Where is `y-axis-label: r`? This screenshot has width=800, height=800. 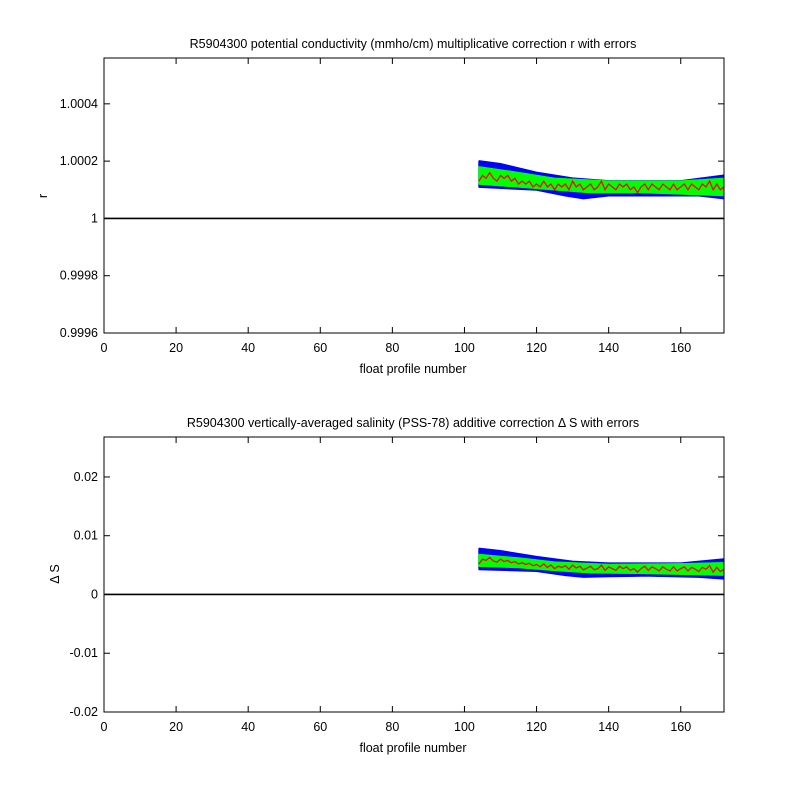
y-axis-label: r is located at coordinates (43, 196).